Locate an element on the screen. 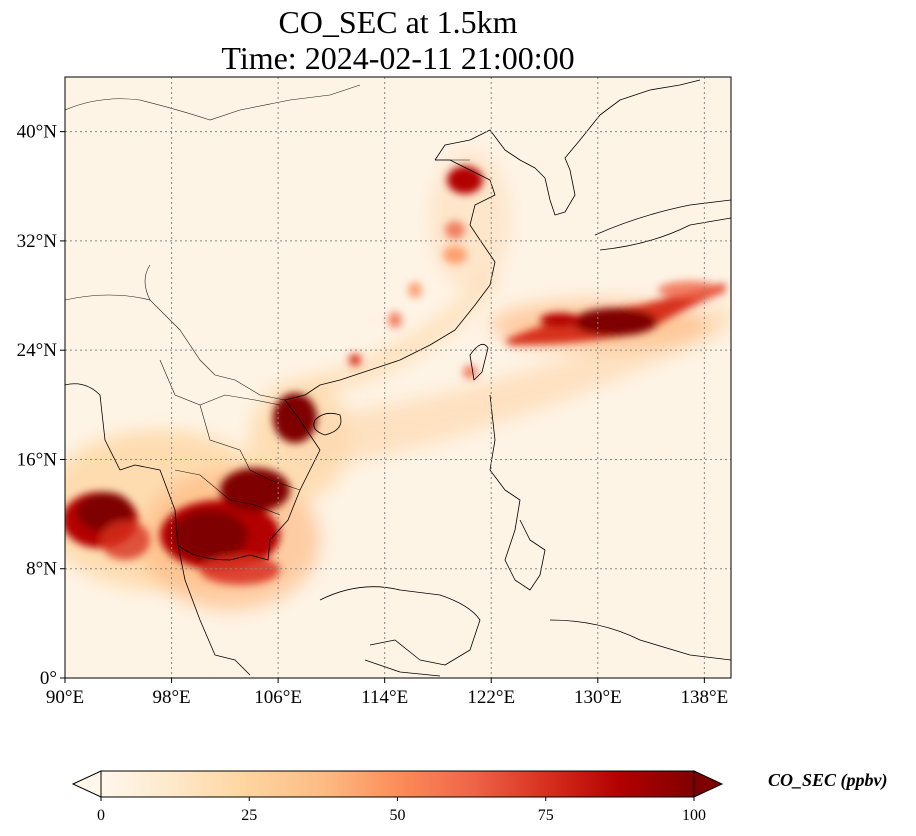 The image size is (916, 836). lat-tick-label: 32°N is located at coordinates (37, 241).